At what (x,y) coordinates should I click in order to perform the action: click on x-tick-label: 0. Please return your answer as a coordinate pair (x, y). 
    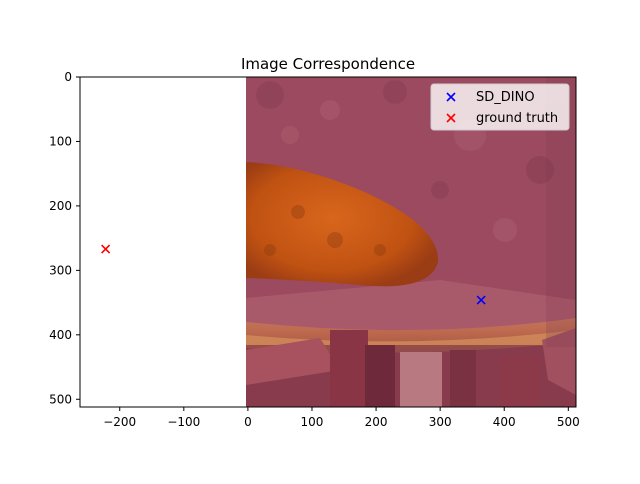
    Looking at the image, I should click on (248, 422).